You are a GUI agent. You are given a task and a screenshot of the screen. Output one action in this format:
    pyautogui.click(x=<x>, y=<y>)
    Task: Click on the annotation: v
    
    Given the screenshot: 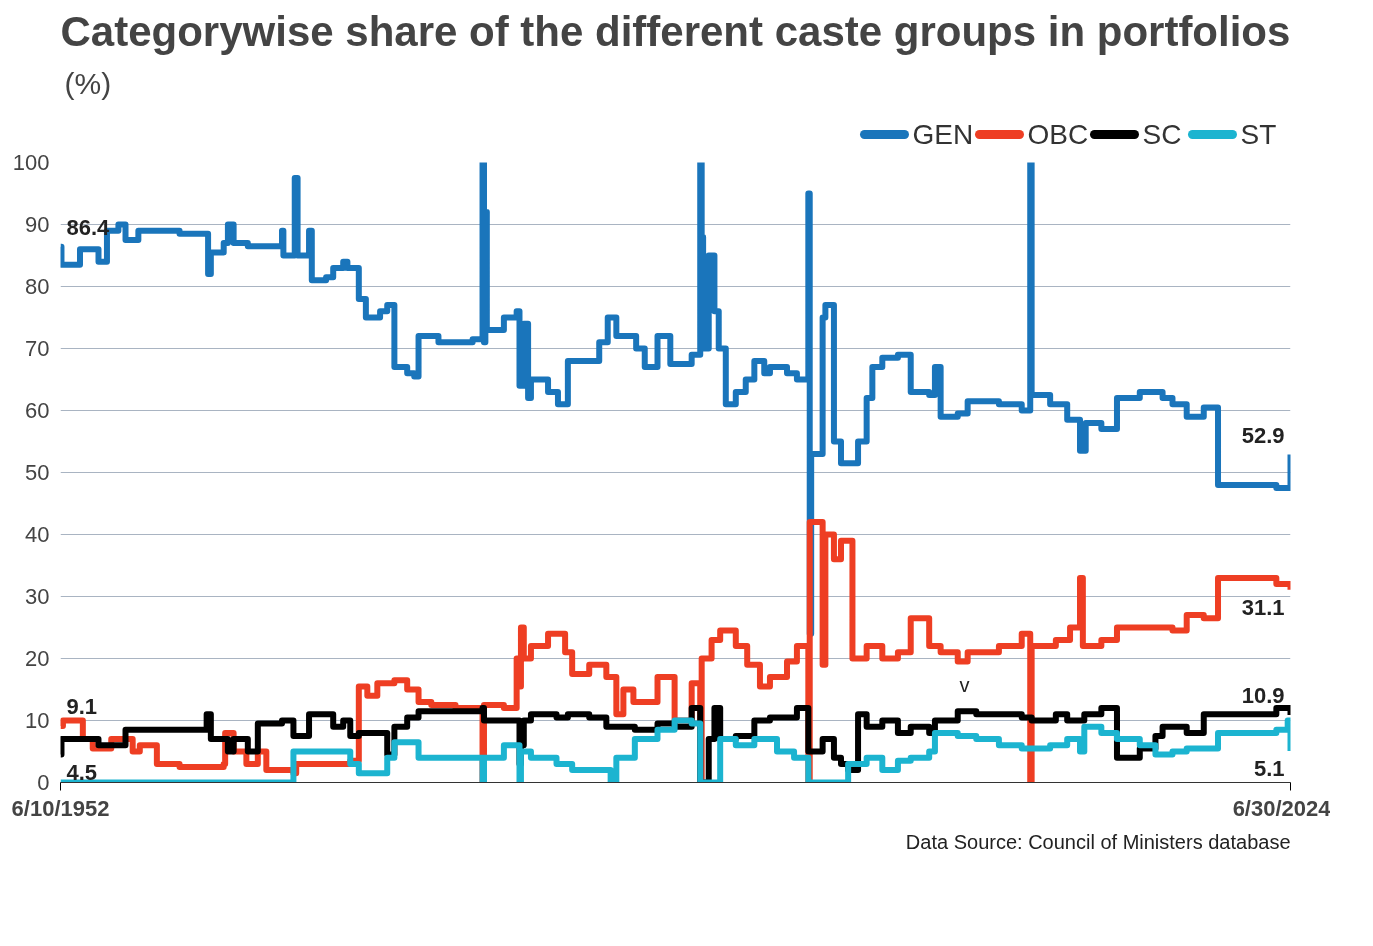 What is the action you would take?
    pyautogui.click(x=964, y=684)
    